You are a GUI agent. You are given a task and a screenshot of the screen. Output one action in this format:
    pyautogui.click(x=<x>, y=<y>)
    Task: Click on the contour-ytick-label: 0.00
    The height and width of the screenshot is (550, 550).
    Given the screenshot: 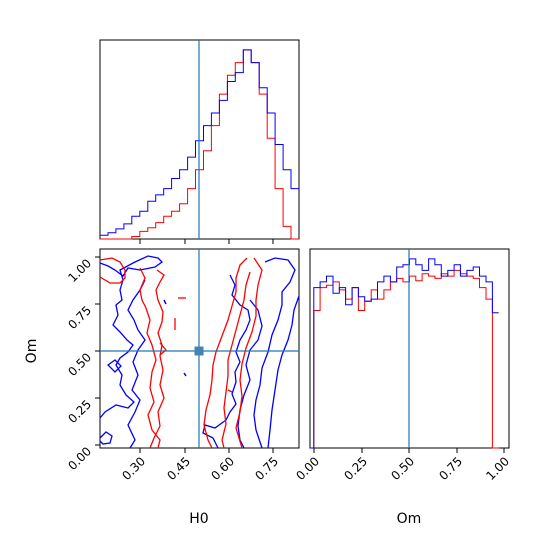 What is the action you would take?
    pyautogui.click(x=79, y=458)
    